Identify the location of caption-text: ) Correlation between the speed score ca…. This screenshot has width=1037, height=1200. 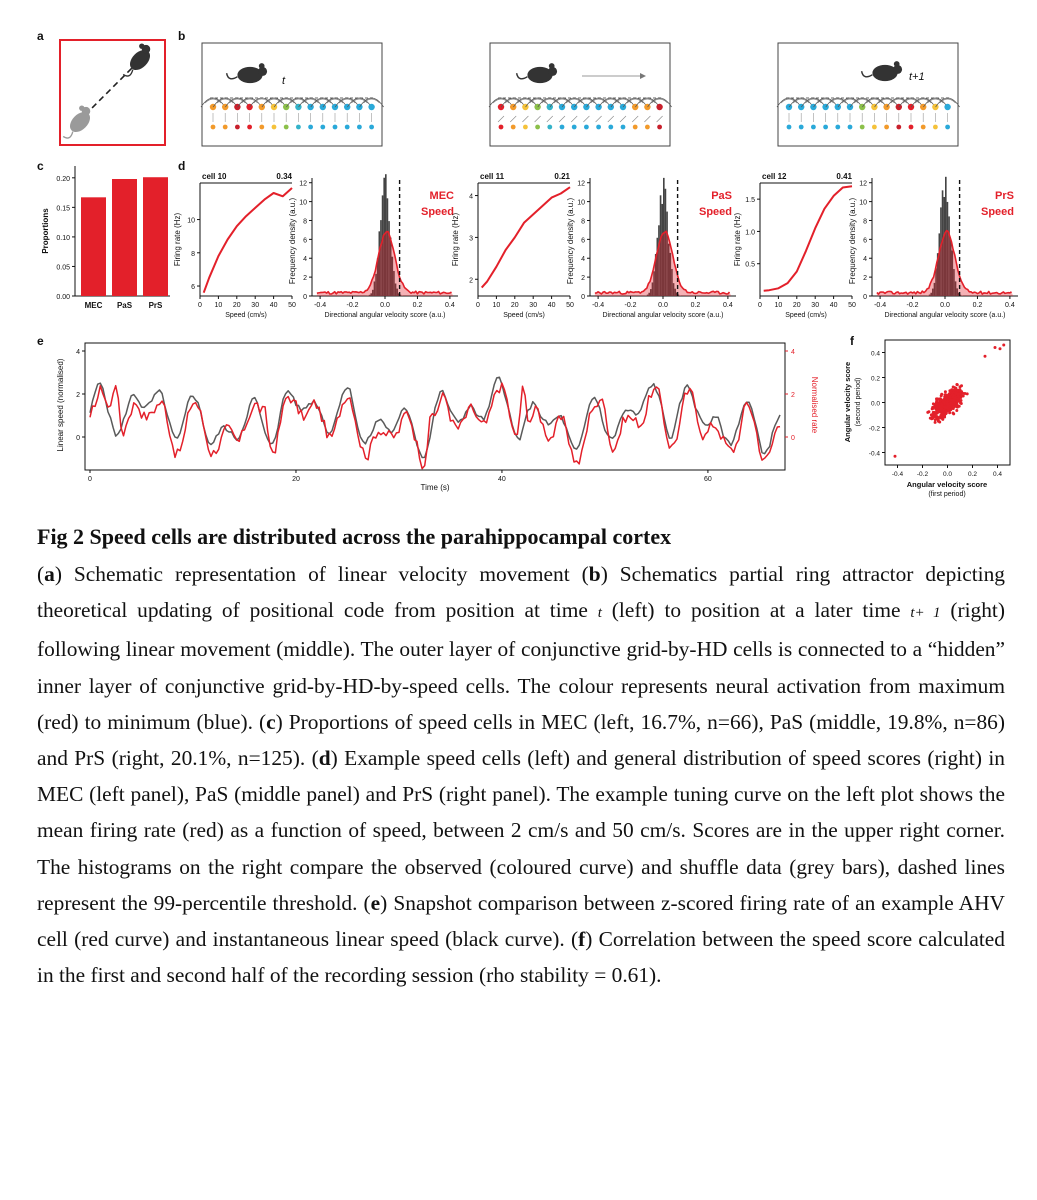
(521, 957).